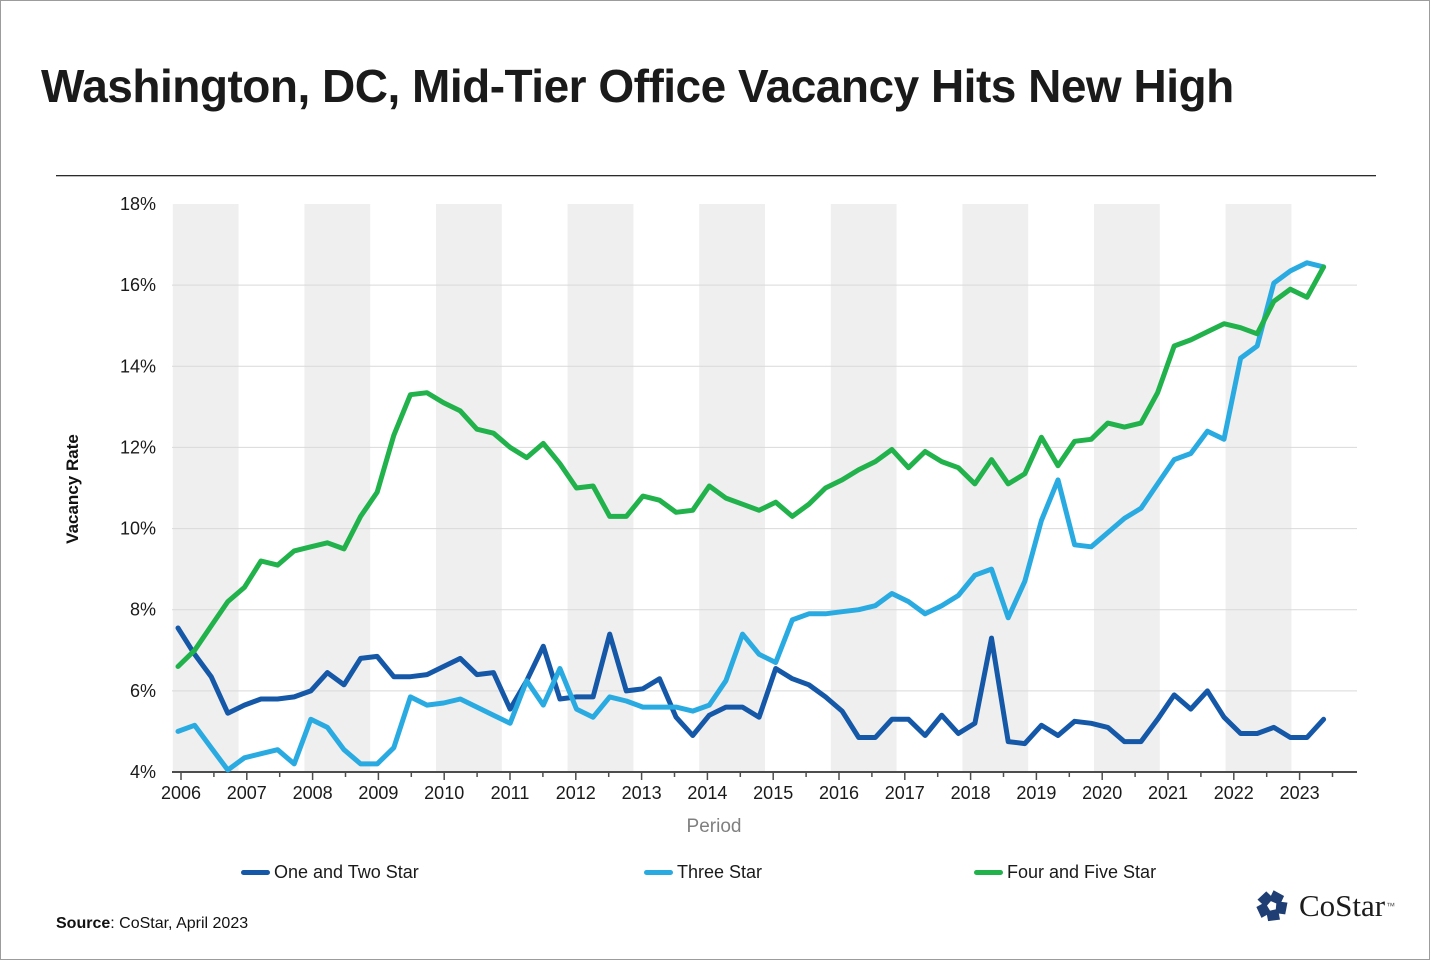 This screenshot has width=1430, height=960. Describe the element at coordinates (72, 489) in the screenshot. I see `y-axis-title: Vacancy Rate` at that location.